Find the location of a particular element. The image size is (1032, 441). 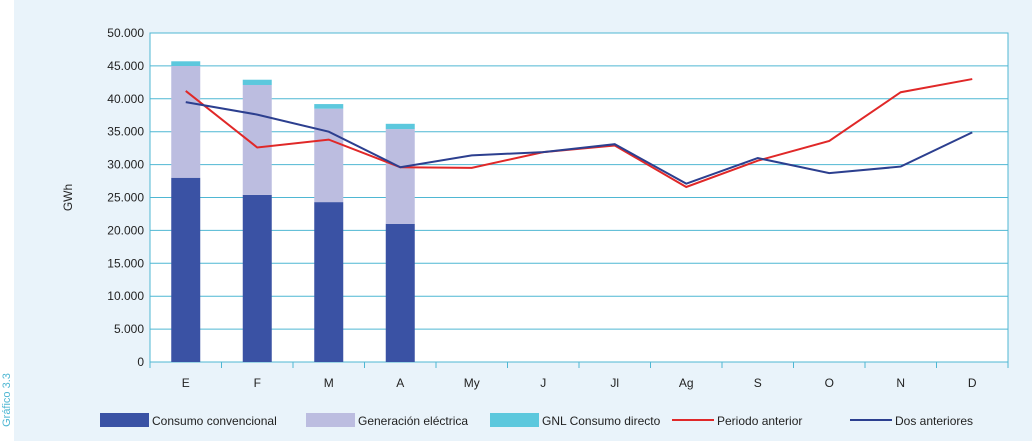

x-tick-label: F is located at coordinates (257, 383).